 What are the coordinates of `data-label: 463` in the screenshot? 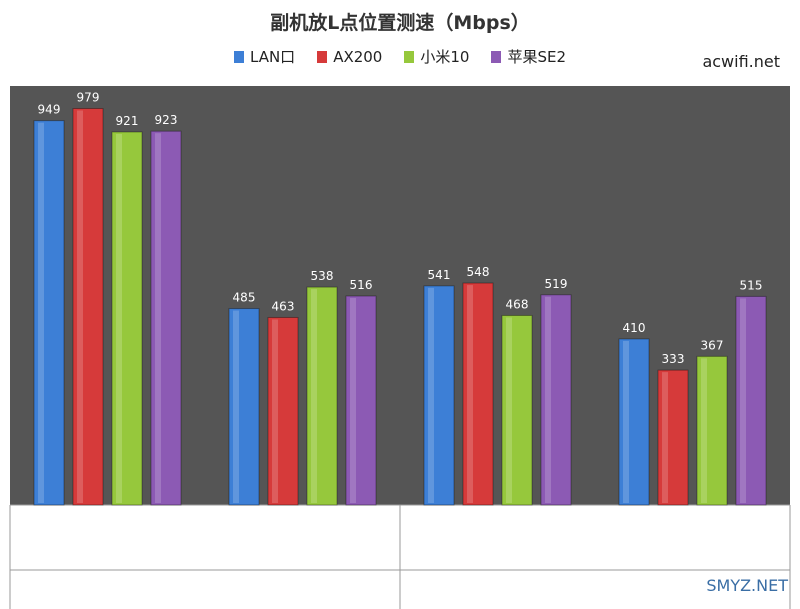 It's located at (283, 306).